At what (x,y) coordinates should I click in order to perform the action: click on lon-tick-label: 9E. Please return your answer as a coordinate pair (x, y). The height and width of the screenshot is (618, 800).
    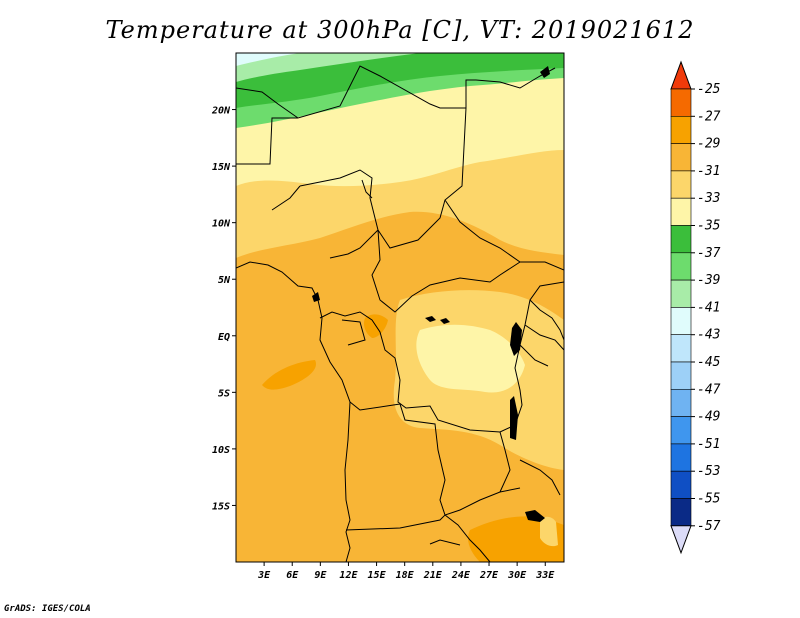
    Looking at the image, I should click on (320, 575).